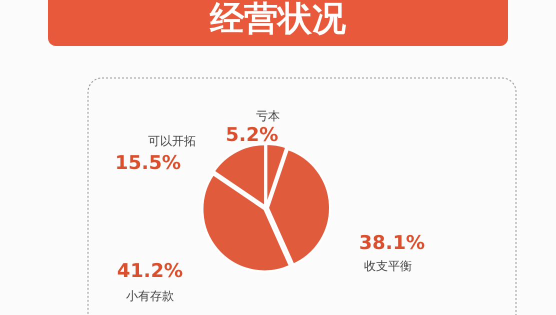  What do you see at coordinates (278, 19) in the screenshot?
I see `chart-title: 经营状况` at bounding box center [278, 19].